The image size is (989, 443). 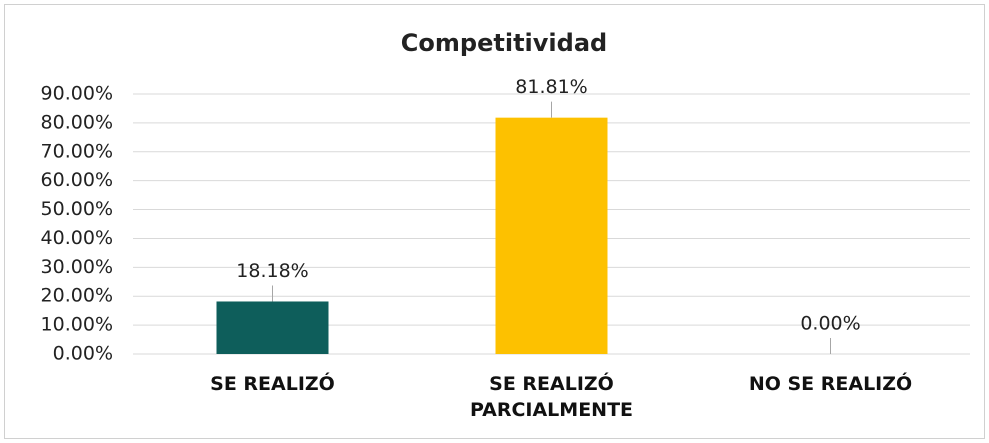 What do you see at coordinates (83, 354) in the screenshot?
I see `y-tick-label: 0.00%` at bounding box center [83, 354].